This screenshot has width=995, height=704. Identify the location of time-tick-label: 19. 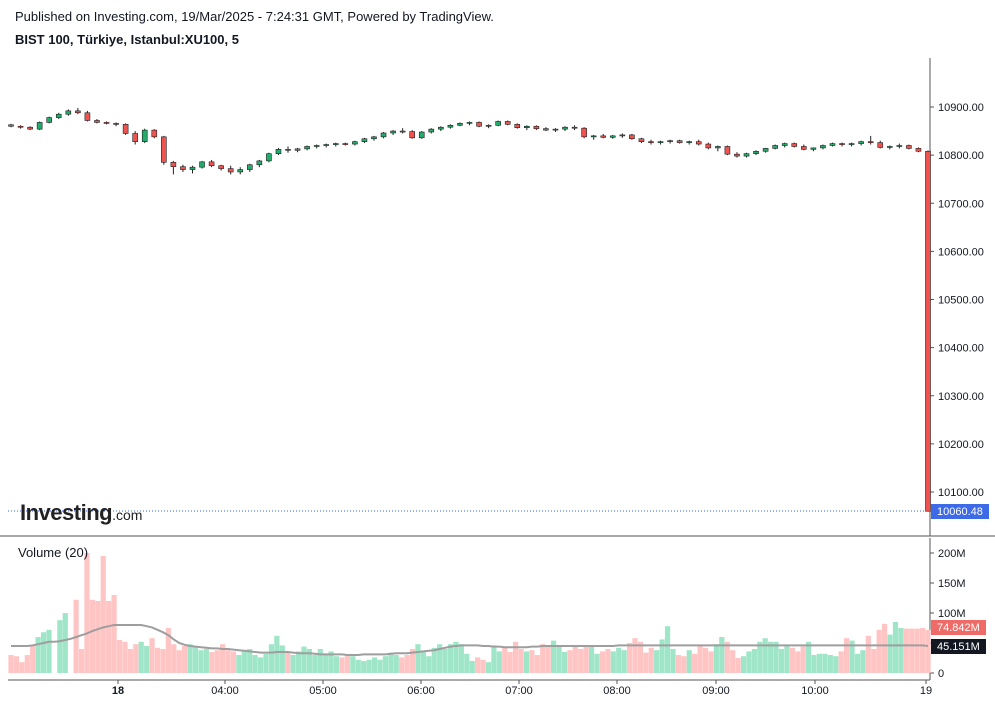
(926, 691).